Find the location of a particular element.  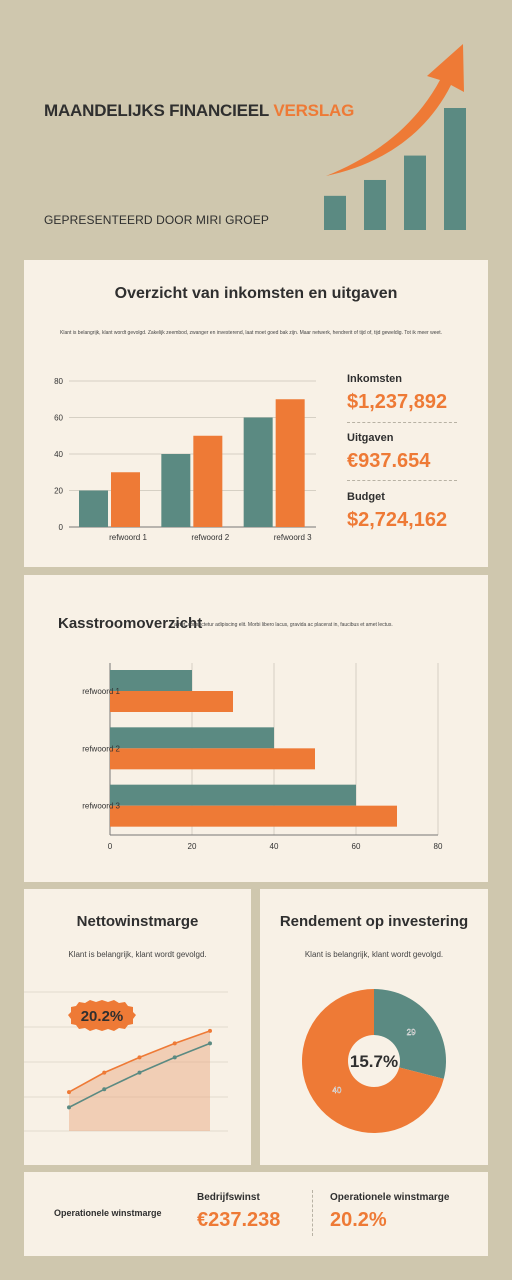

net-margin-badge: 20.2% is located at coordinates (102, 1016).